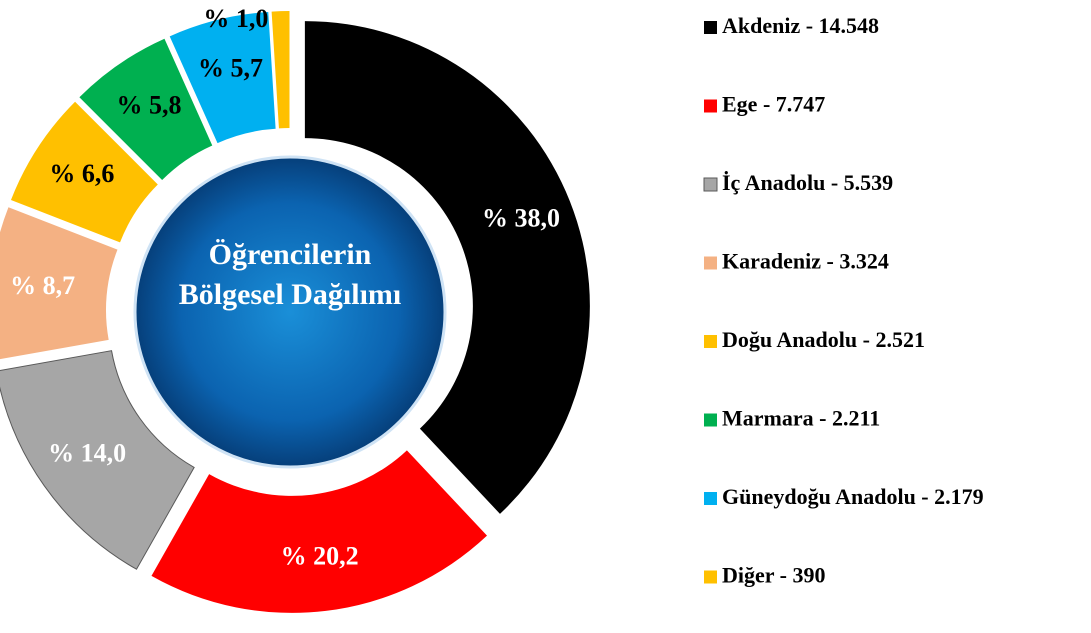  Describe the element at coordinates (149, 104) in the screenshot. I see `value-label: % 5,8` at that location.